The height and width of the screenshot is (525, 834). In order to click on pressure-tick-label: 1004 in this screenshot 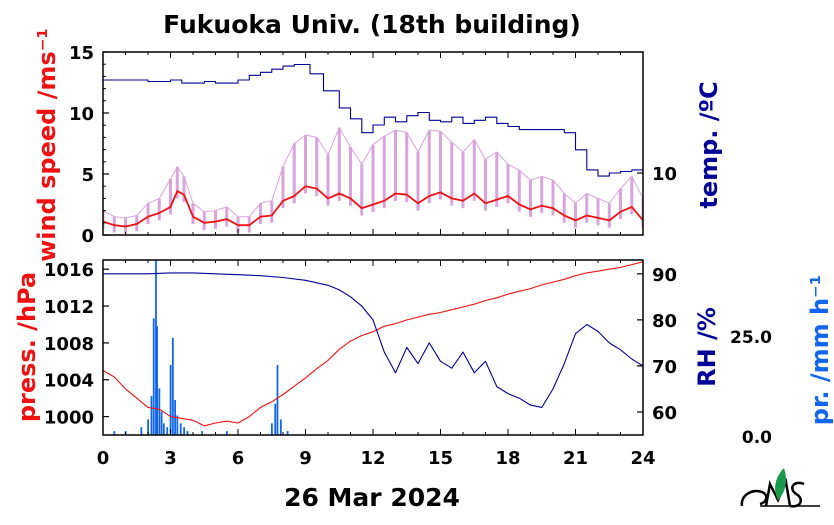, I will do `click(69, 381)`.